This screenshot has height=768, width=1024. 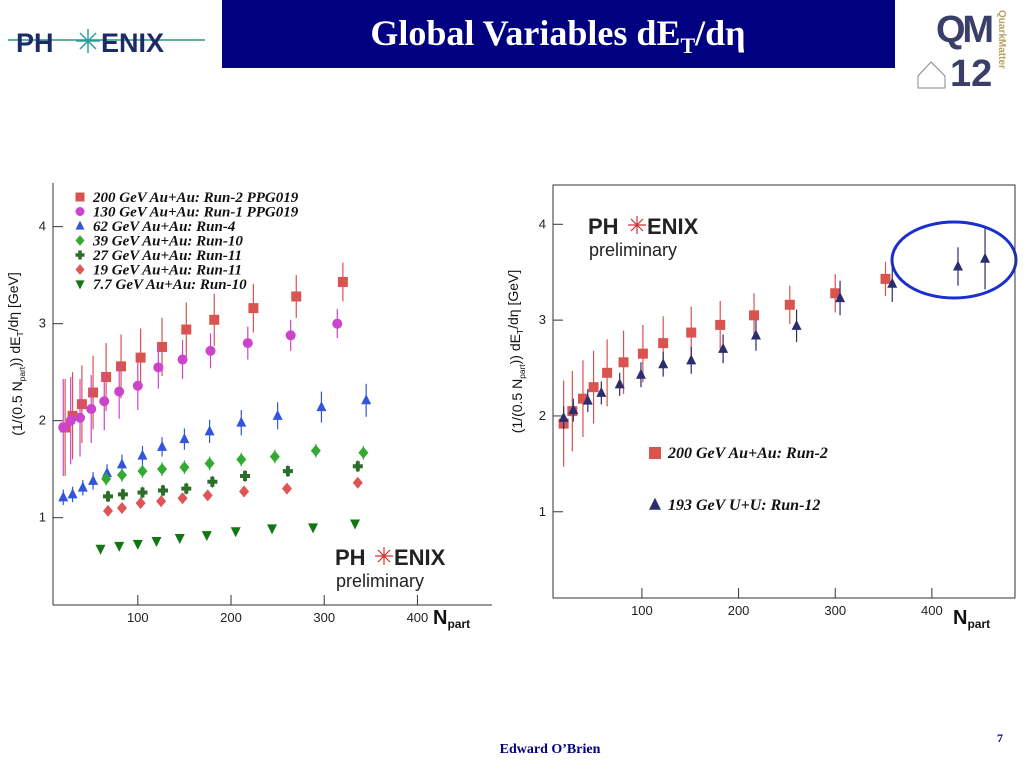 I want to click on legend-label: 39 GeV Au+Au: Run-10, so click(x=167, y=242).